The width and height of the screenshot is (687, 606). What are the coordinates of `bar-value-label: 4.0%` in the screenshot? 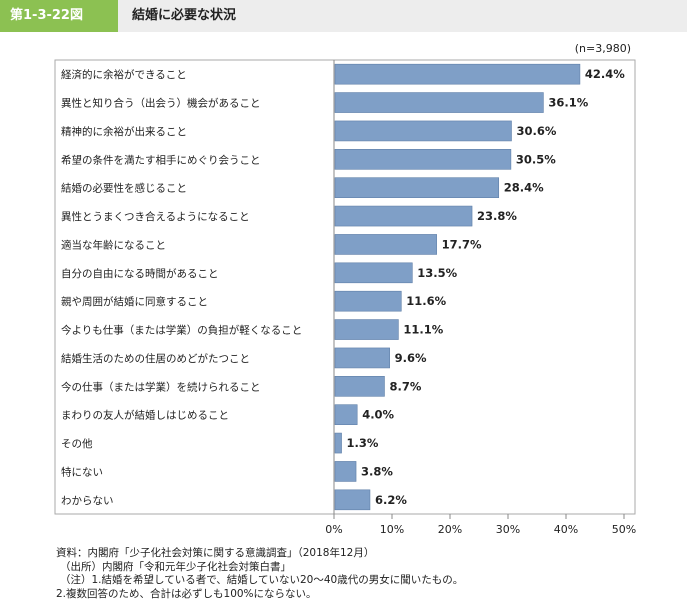 It's located at (378, 415).